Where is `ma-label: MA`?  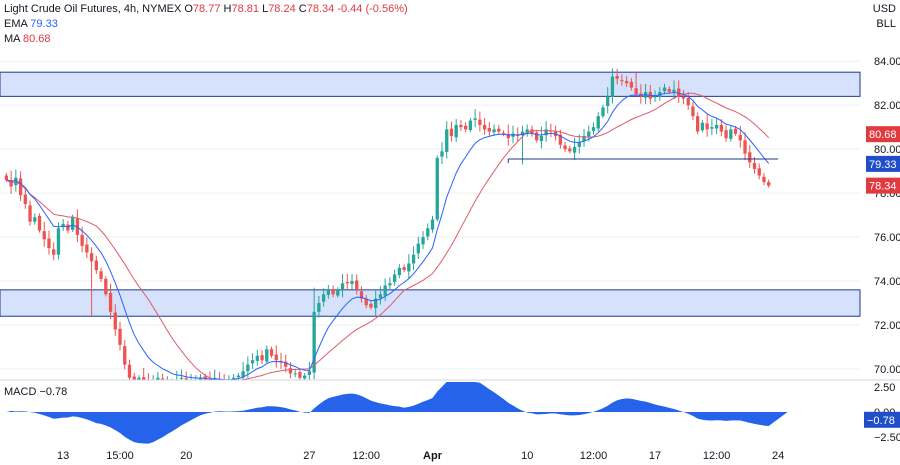
ma-label: MA is located at coordinates (12, 39).